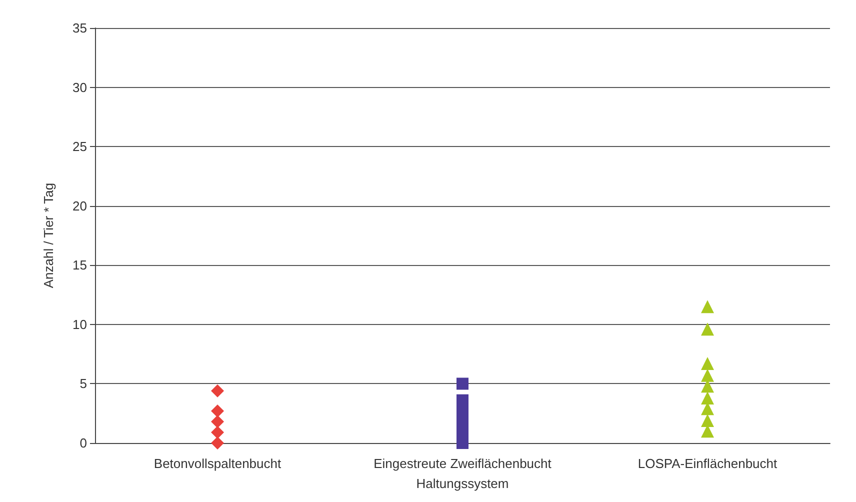 The height and width of the screenshot is (502, 856). Describe the element at coordinates (83, 443) in the screenshot. I see `y-tick-label: 0` at that location.